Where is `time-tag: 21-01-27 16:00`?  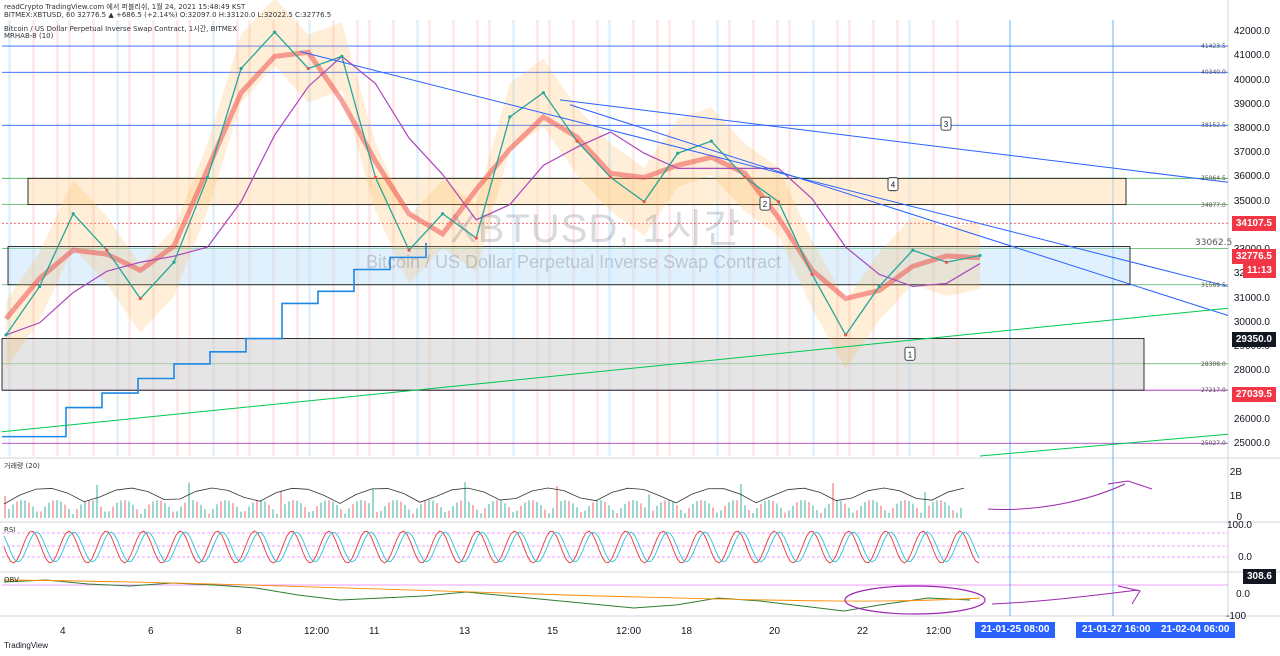 time-tag: 21-01-27 16:00 is located at coordinates (1116, 630).